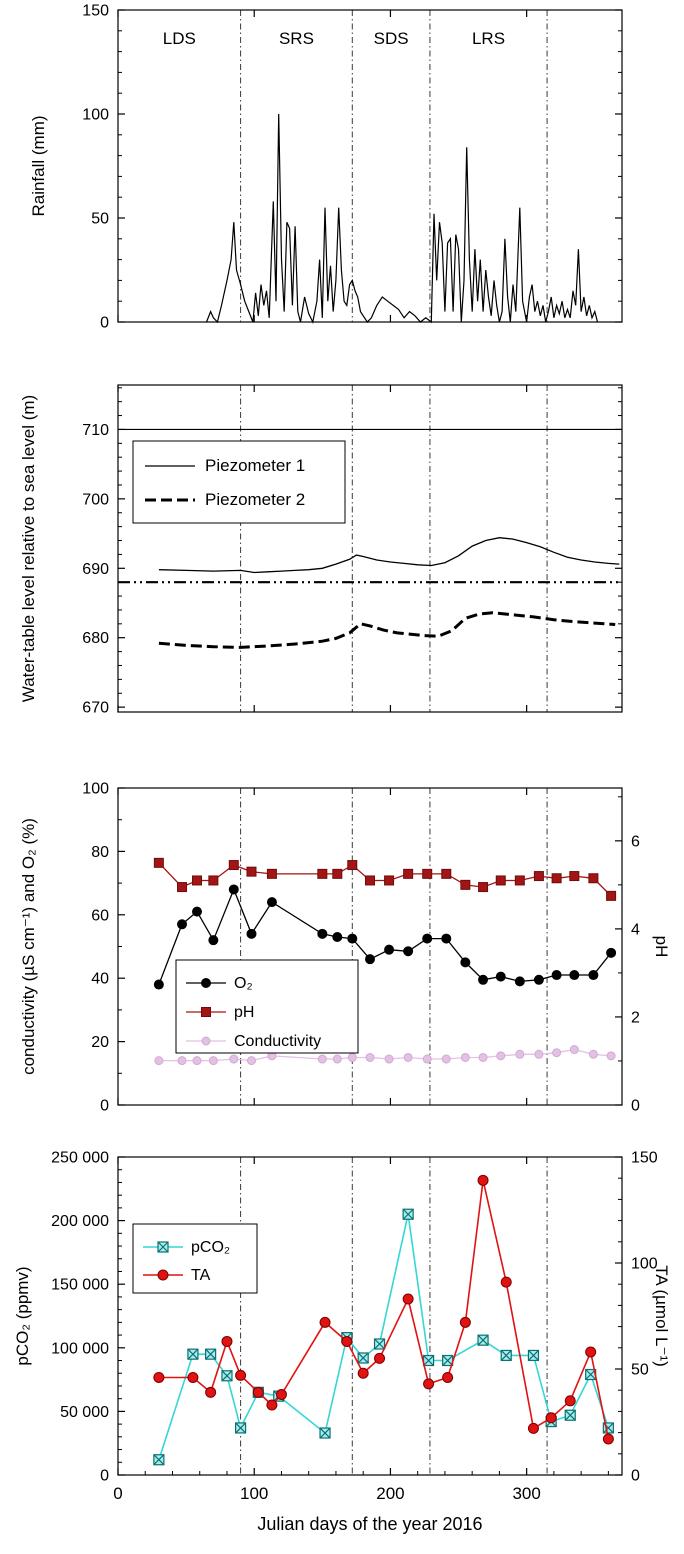 The image size is (684, 1554). What do you see at coordinates (402, 218) in the screenshot?
I see `rainfall-series` at bounding box center [402, 218].